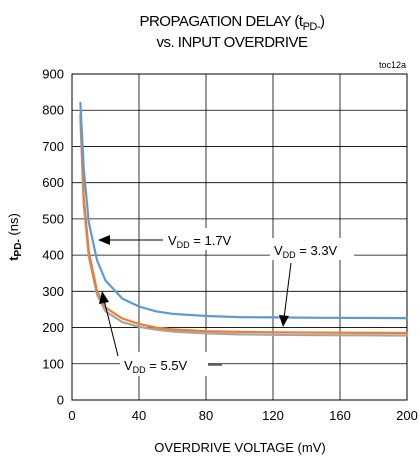 The height and width of the screenshot is (461, 420). I want to click on chart-title-line2: vs. INPUT OVERDRIVE, so click(232, 42).